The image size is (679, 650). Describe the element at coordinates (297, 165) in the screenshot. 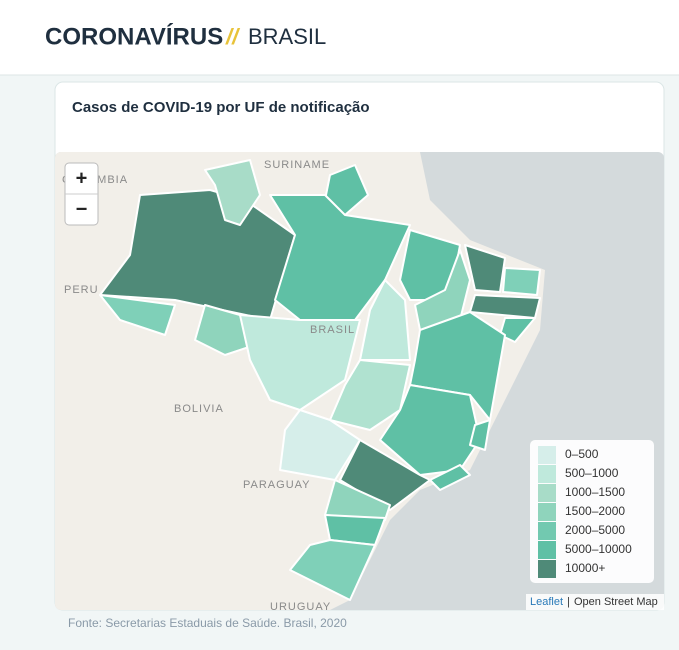

I see `map-label: SURINAME` at that location.